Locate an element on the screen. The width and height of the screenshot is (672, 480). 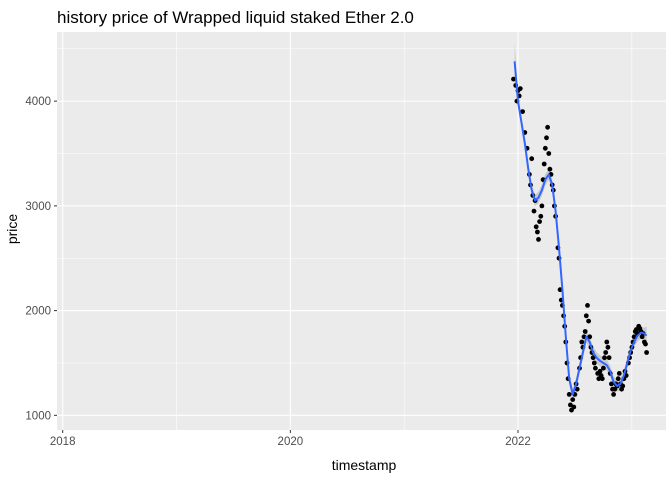
x-tick-label: 2022 is located at coordinates (518, 442).